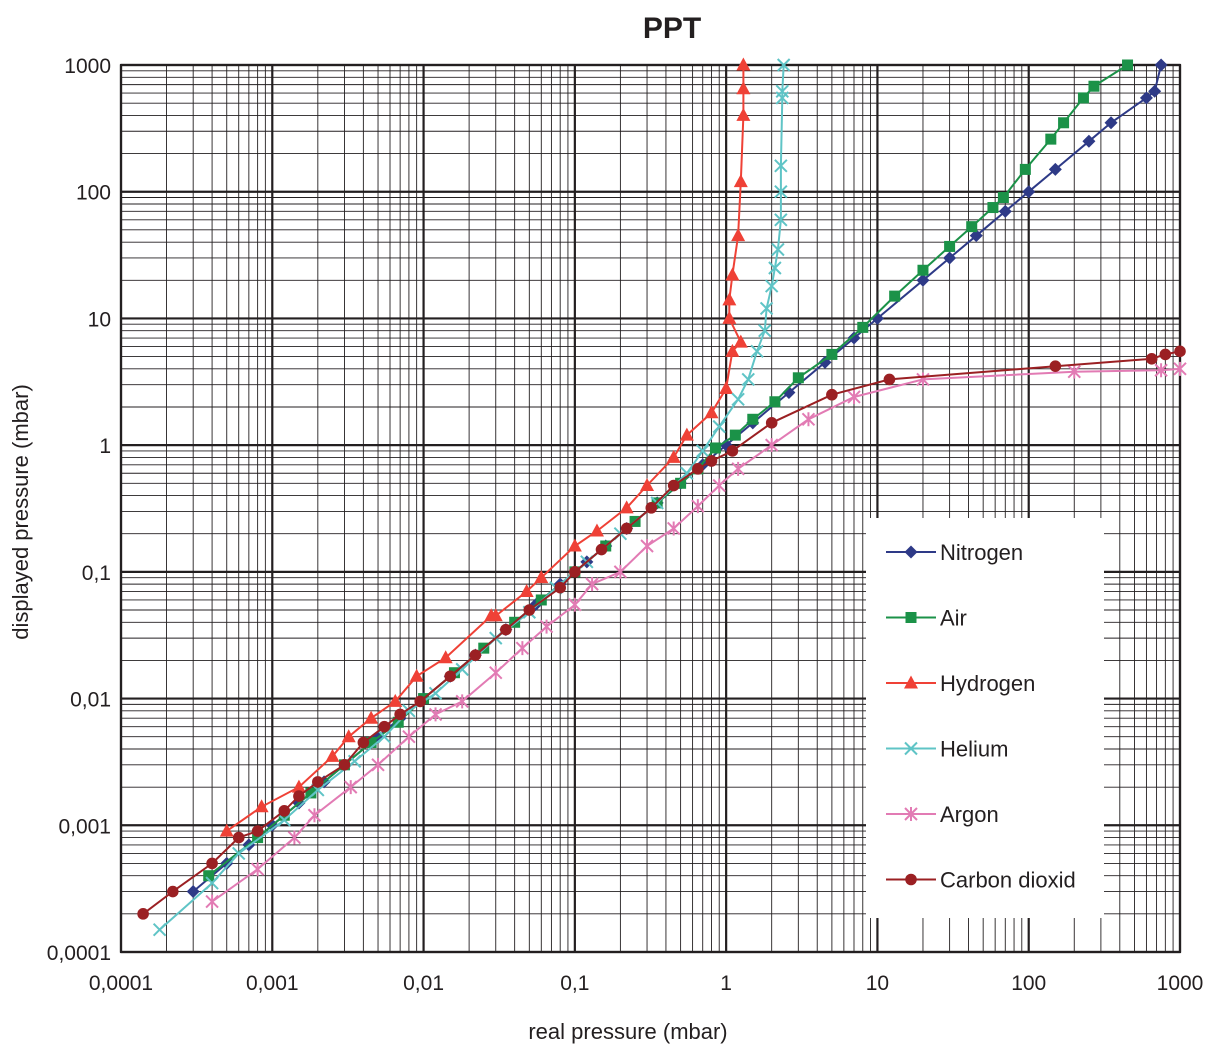 The height and width of the screenshot is (1055, 1215). Describe the element at coordinates (87, 66) in the screenshot. I see `y-tick-label: 1000` at that location.